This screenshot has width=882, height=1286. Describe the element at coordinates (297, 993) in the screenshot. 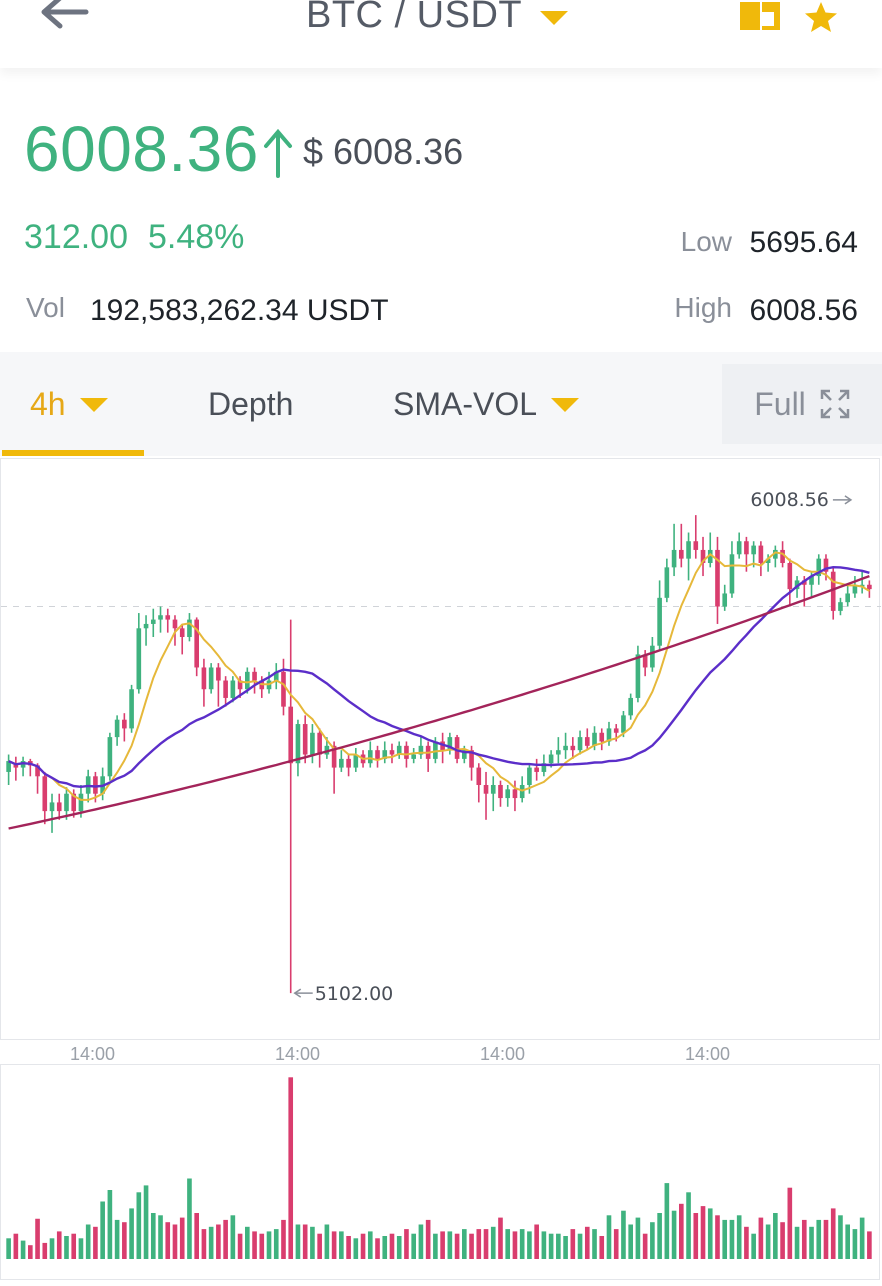

I see `min-price-arrow-icon` at that location.